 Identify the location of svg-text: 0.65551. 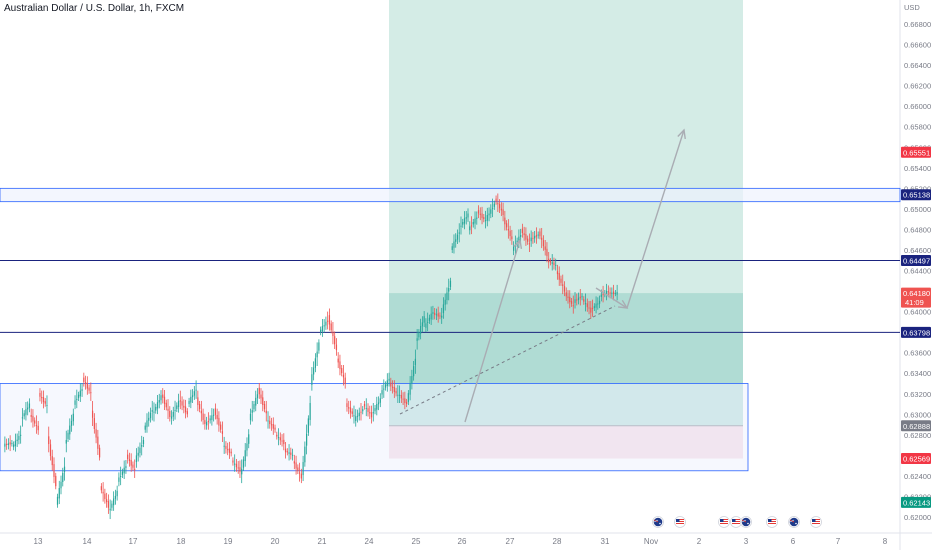
(916, 152).